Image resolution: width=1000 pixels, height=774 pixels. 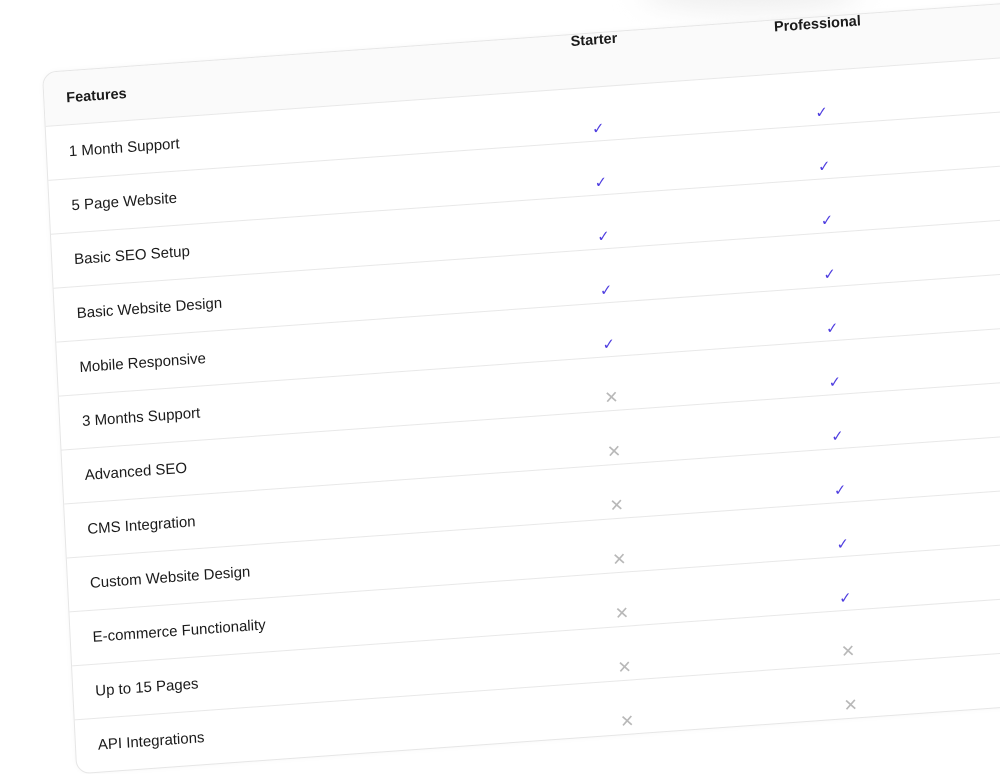 What do you see at coordinates (817, 24) in the screenshot?
I see `header-professional: Professional` at bounding box center [817, 24].